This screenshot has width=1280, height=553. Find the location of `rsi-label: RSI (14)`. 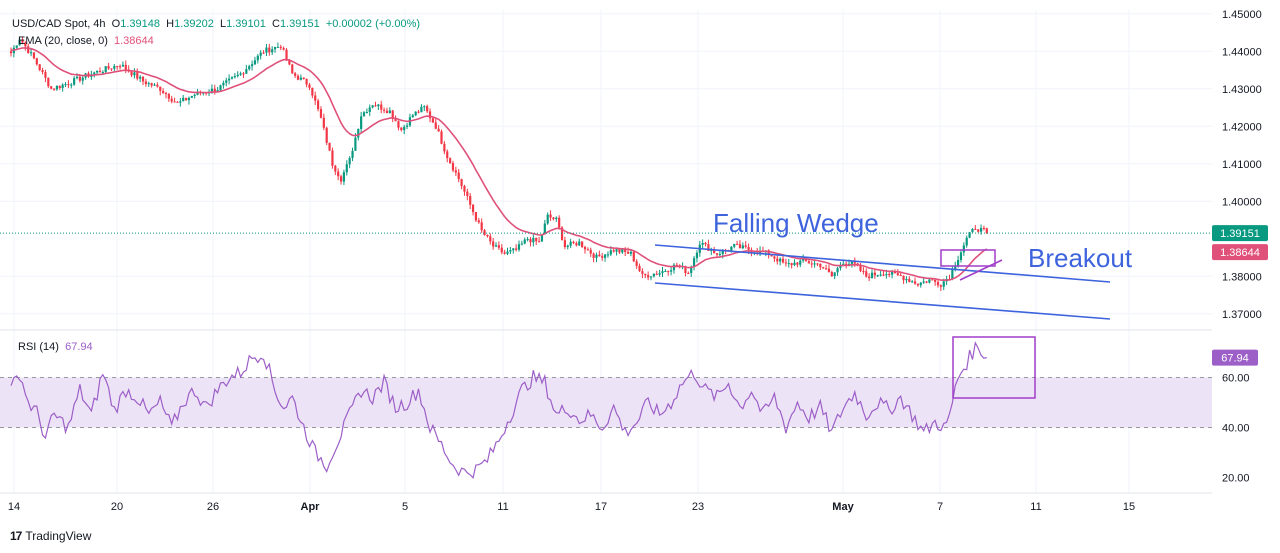

rsi-label: RSI (14) is located at coordinates (38, 347).